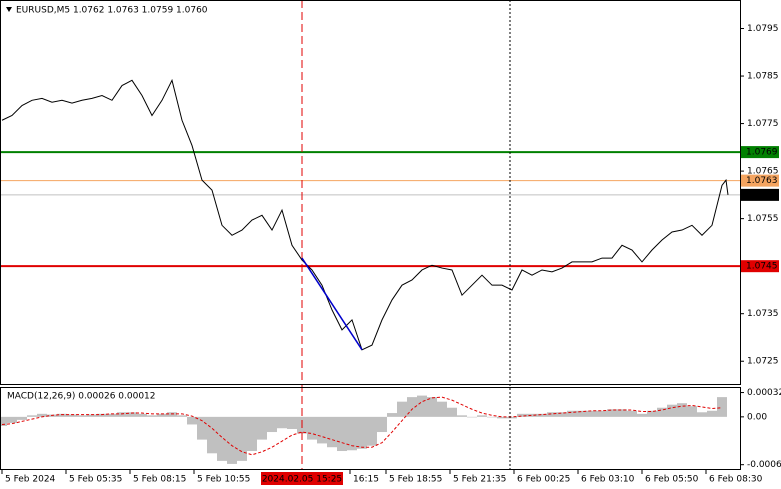  I want to click on trend-line, so click(332, 304).